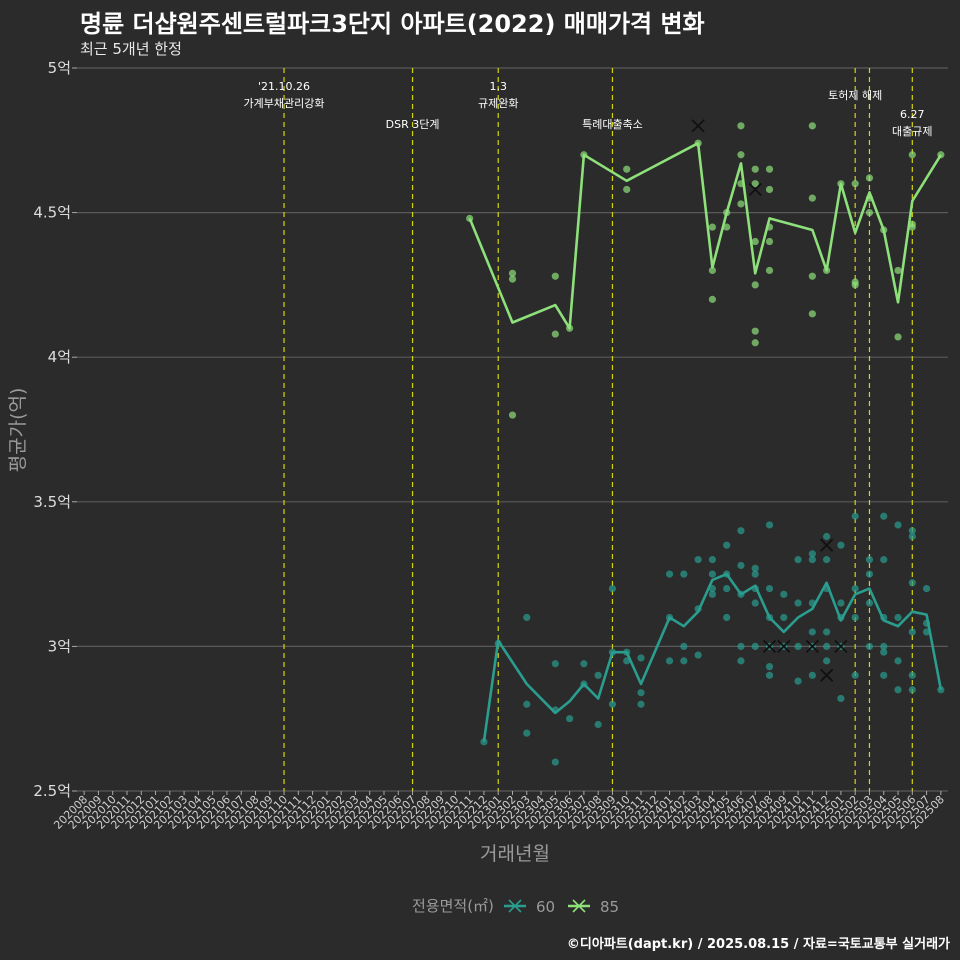 This screenshot has width=960, height=960. I want to click on legend: 전용면적(㎡) 60 85, so click(515, 906).